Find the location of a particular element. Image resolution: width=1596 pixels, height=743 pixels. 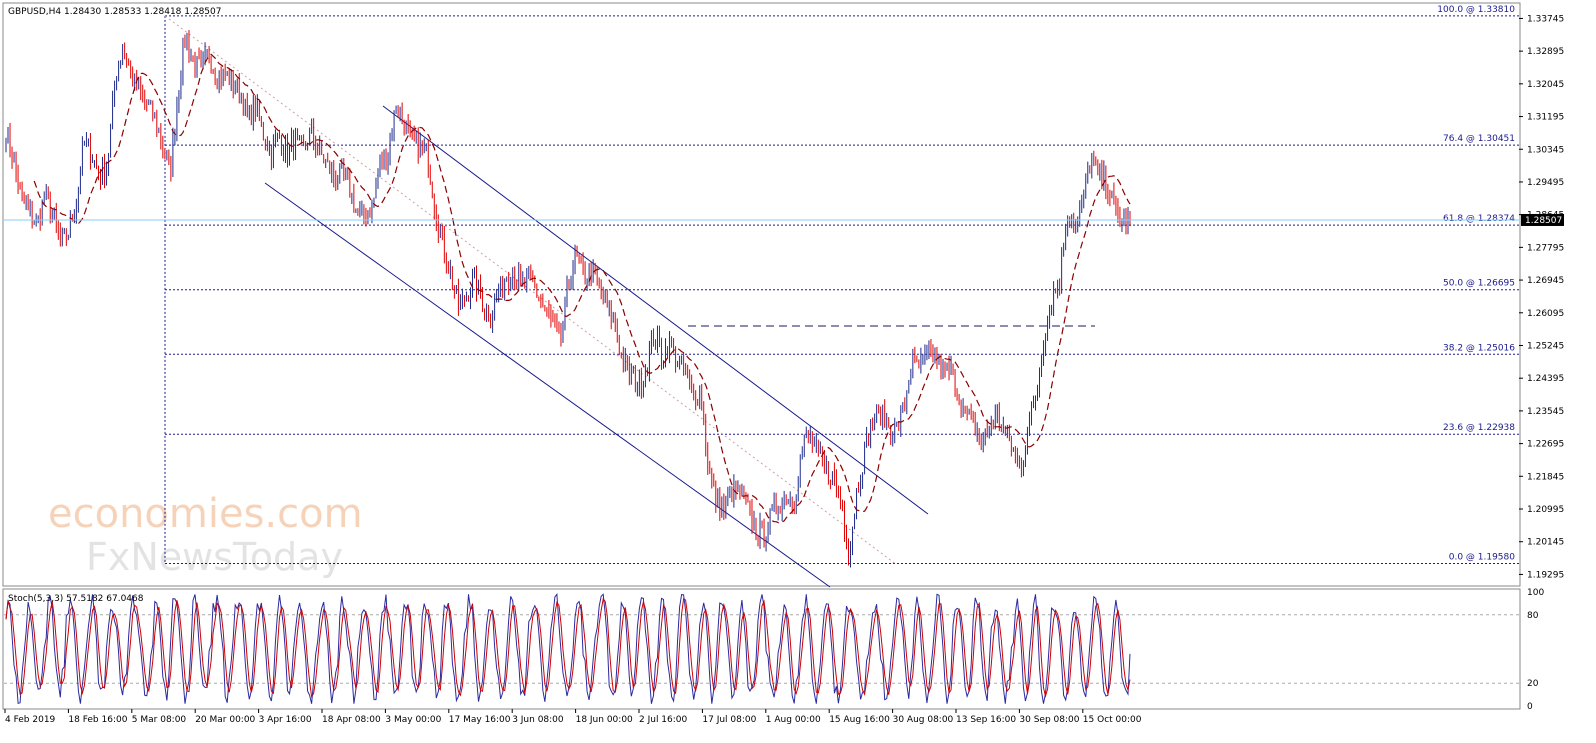

x-tick-label: 4 Feb 2019 is located at coordinates (30, 720).